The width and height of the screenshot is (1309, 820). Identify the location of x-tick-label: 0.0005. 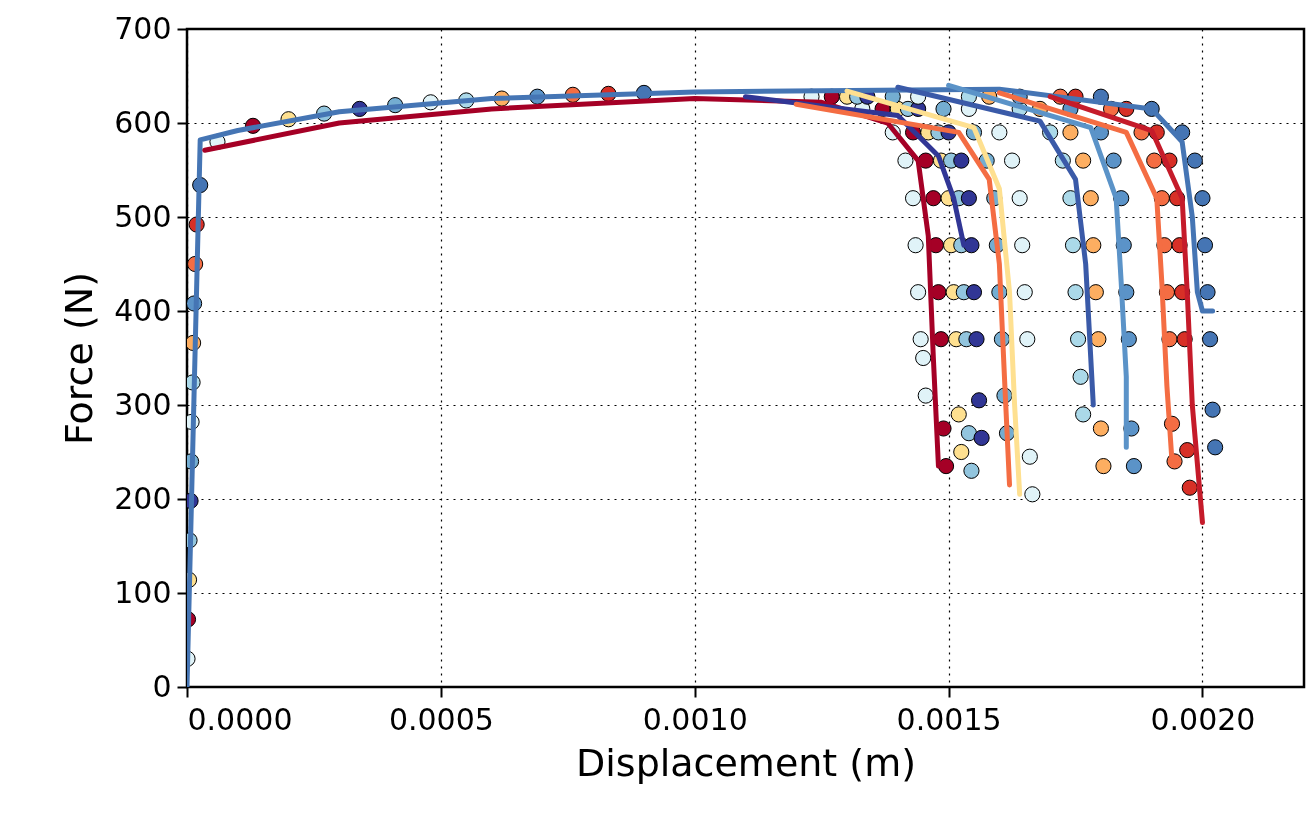
(441, 719).